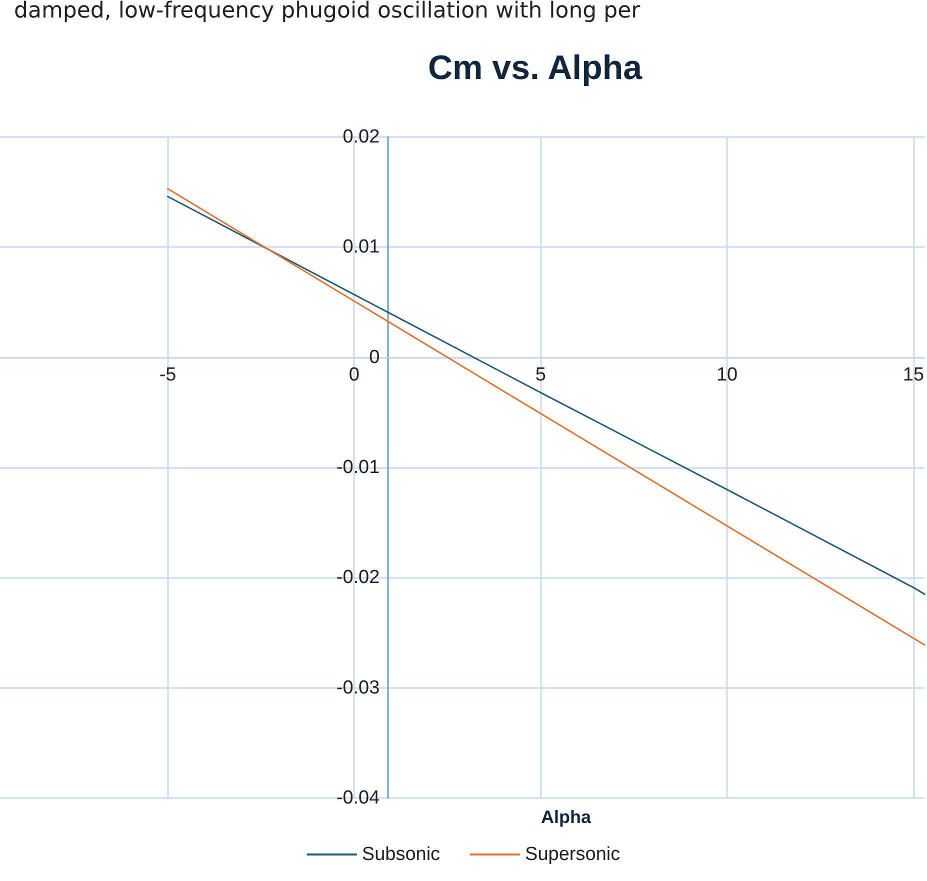  I want to click on legend-label: Subsonic, so click(401, 854).